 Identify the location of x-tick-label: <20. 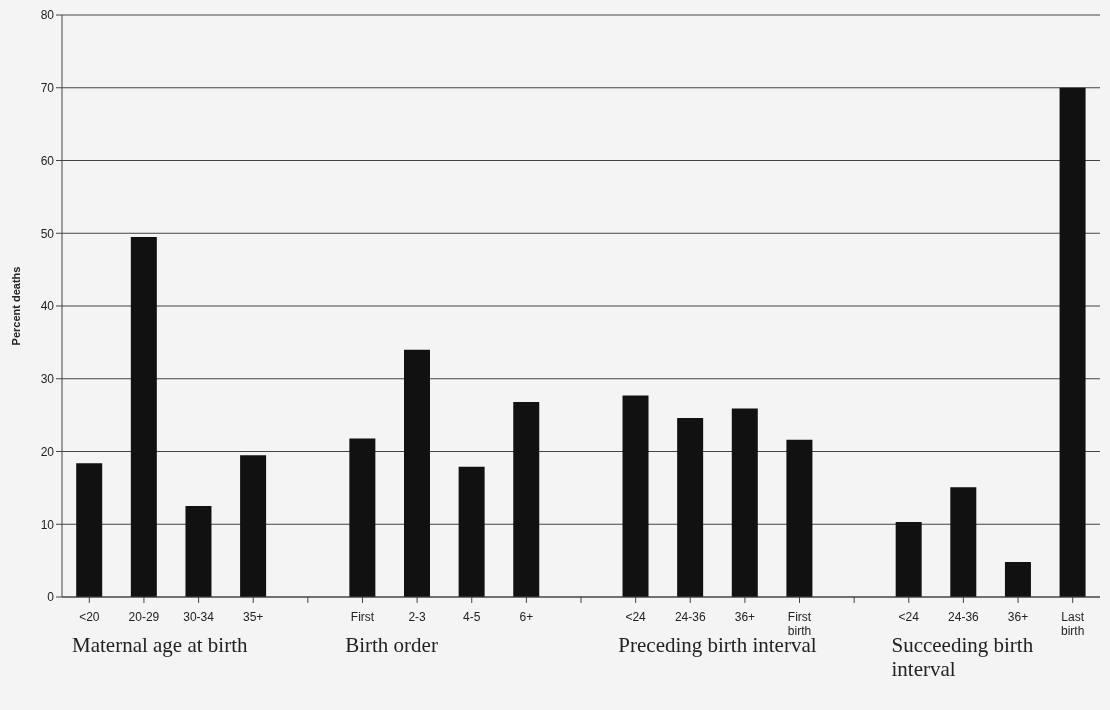
(89, 617).